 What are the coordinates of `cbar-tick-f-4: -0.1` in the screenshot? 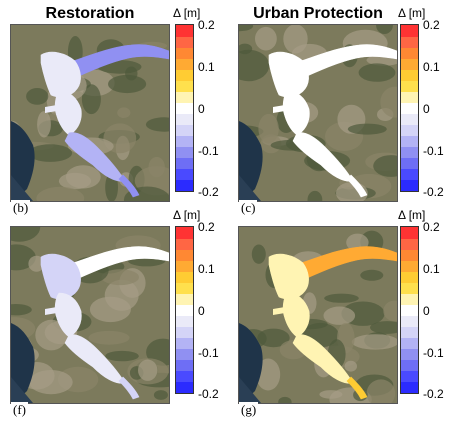 It's located at (208, 353).